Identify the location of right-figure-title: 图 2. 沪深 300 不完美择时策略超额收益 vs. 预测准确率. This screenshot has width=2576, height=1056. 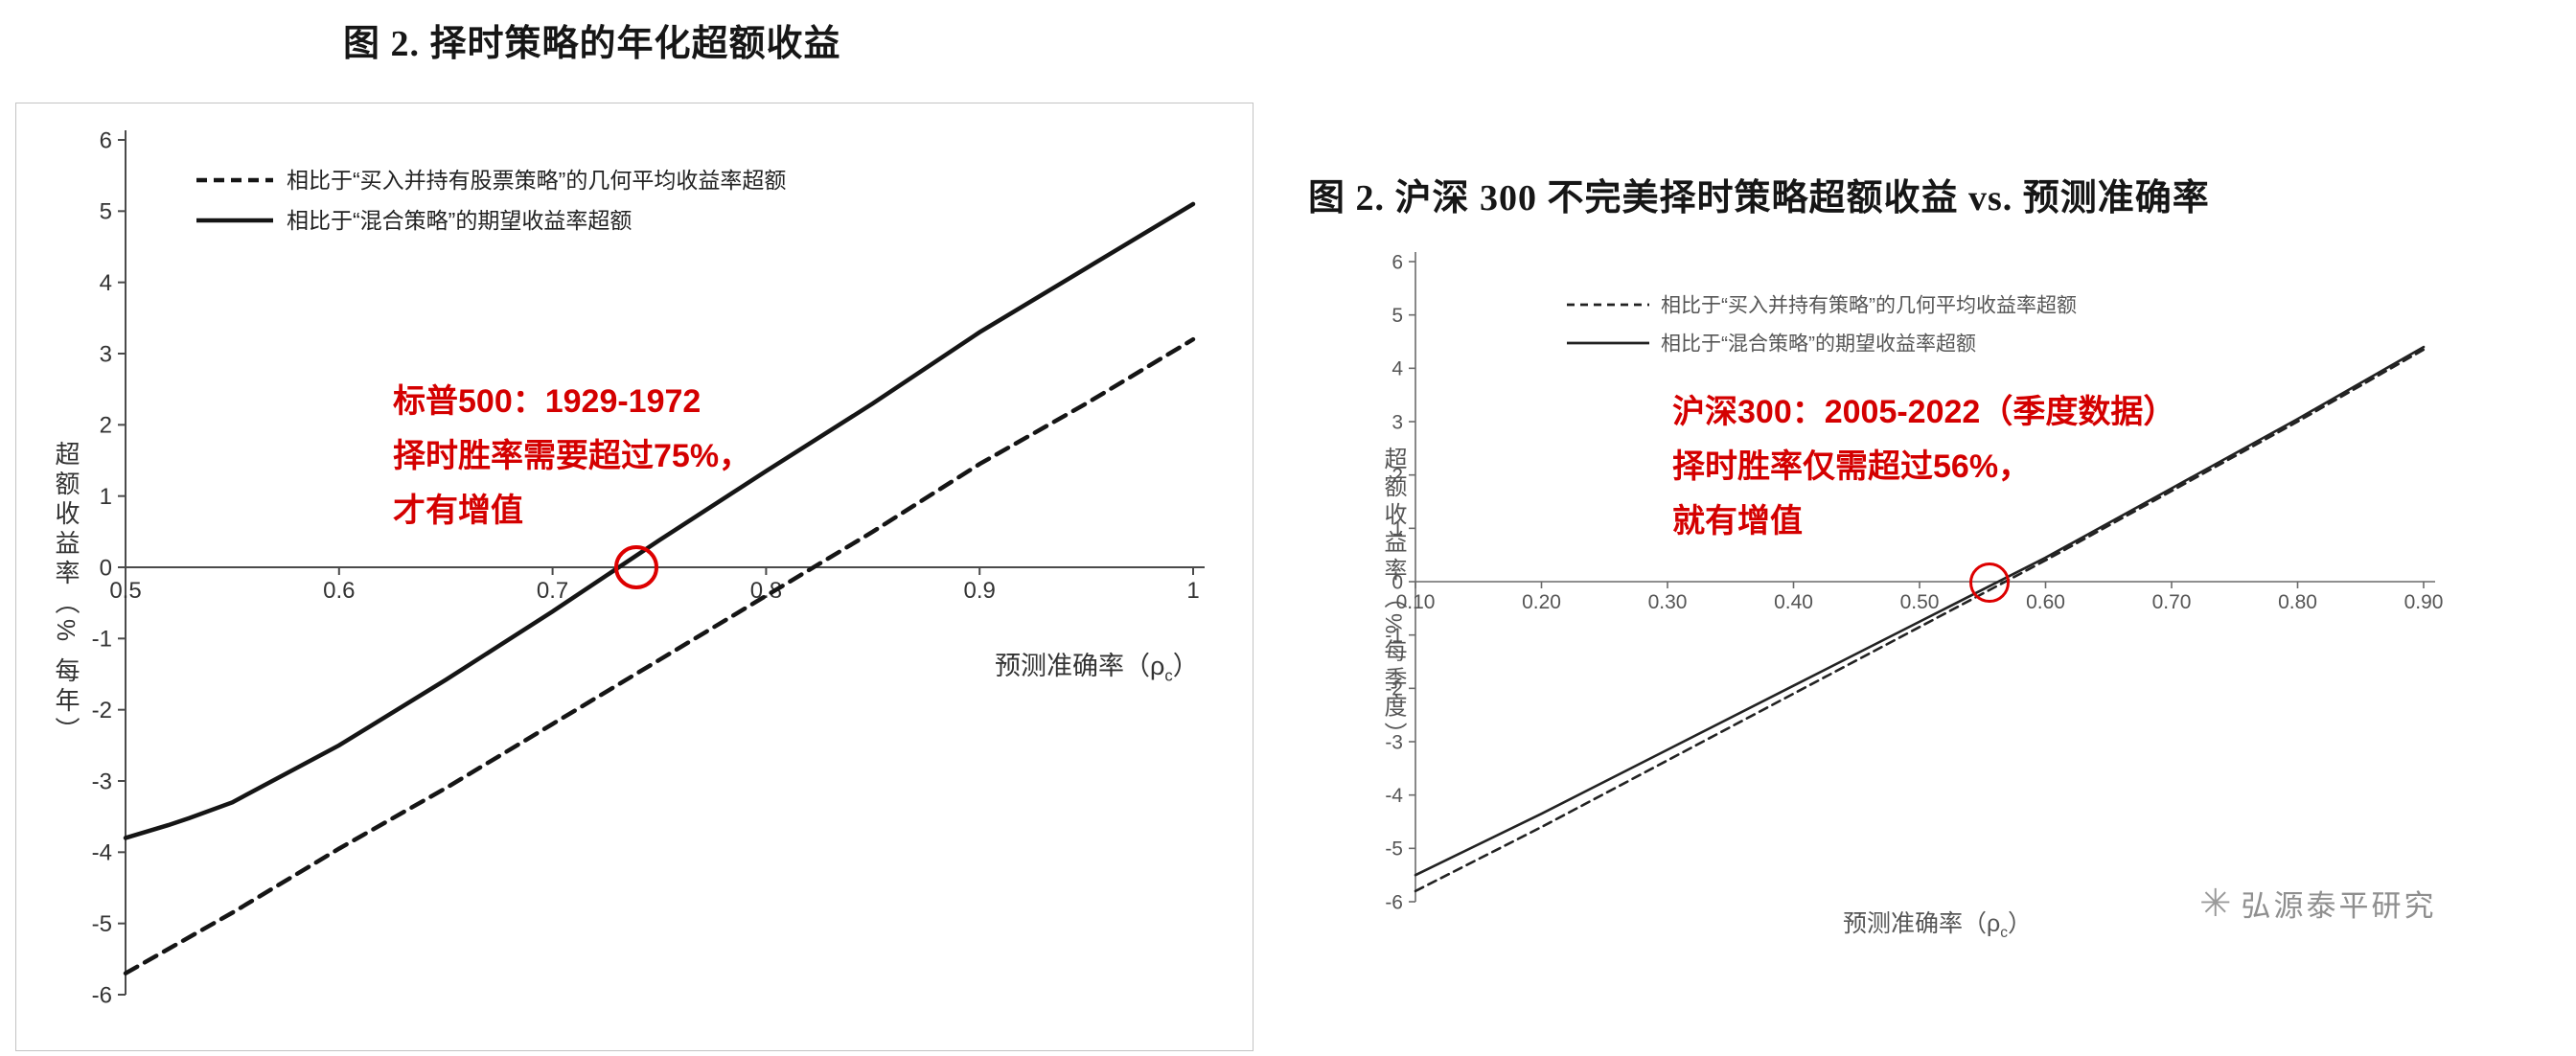
(1759, 198).